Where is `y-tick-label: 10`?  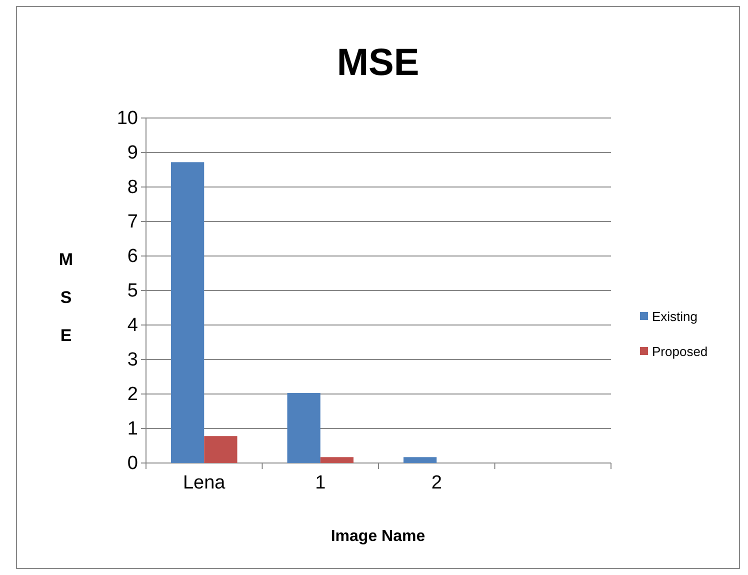
y-tick-label: 10 is located at coordinates (127, 119).